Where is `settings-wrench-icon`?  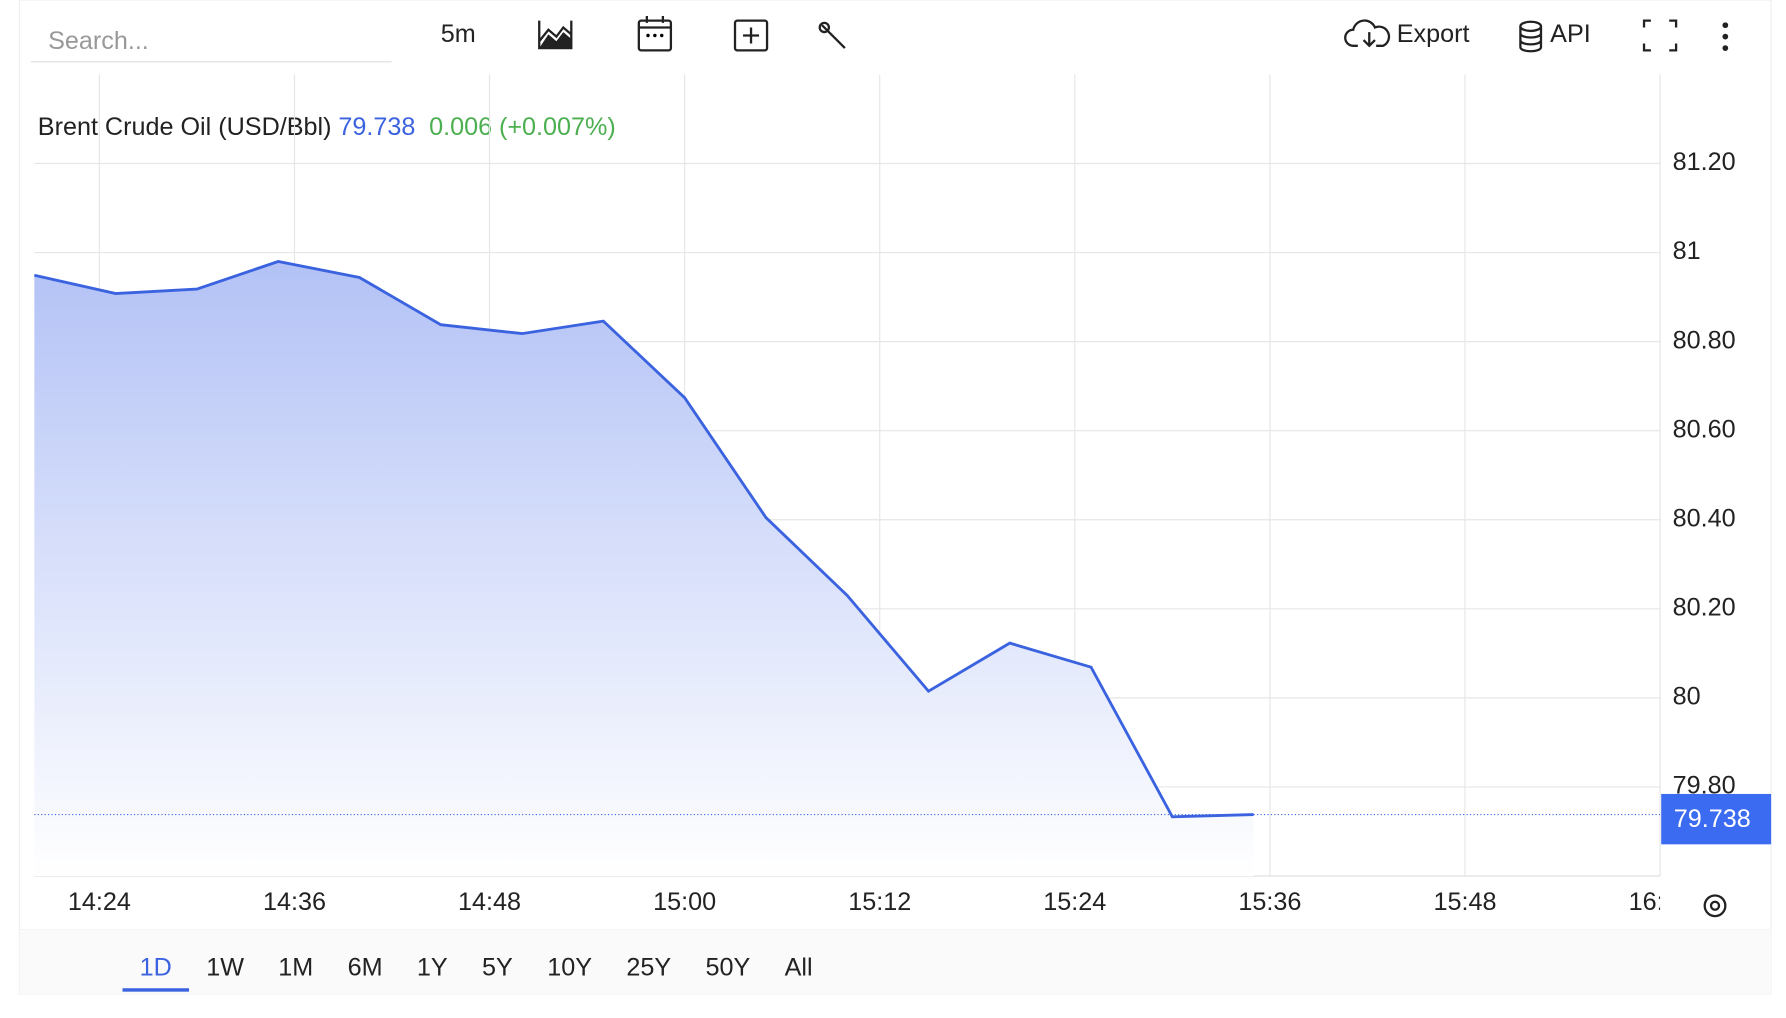 settings-wrench-icon is located at coordinates (832, 35).